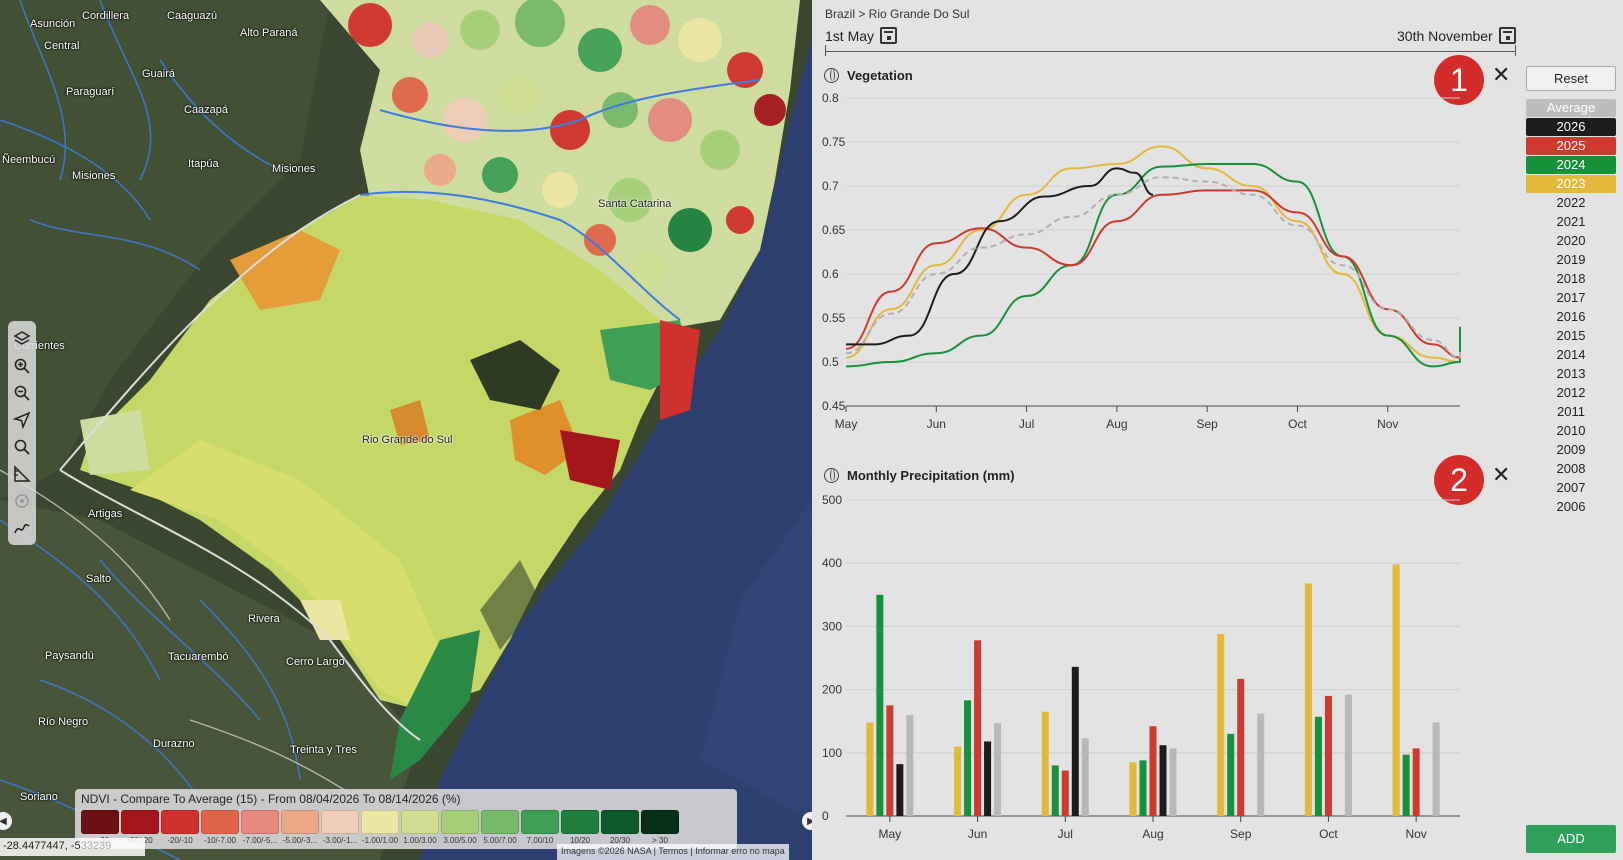  I want to click on place-label: Salto, so click(99, 579).